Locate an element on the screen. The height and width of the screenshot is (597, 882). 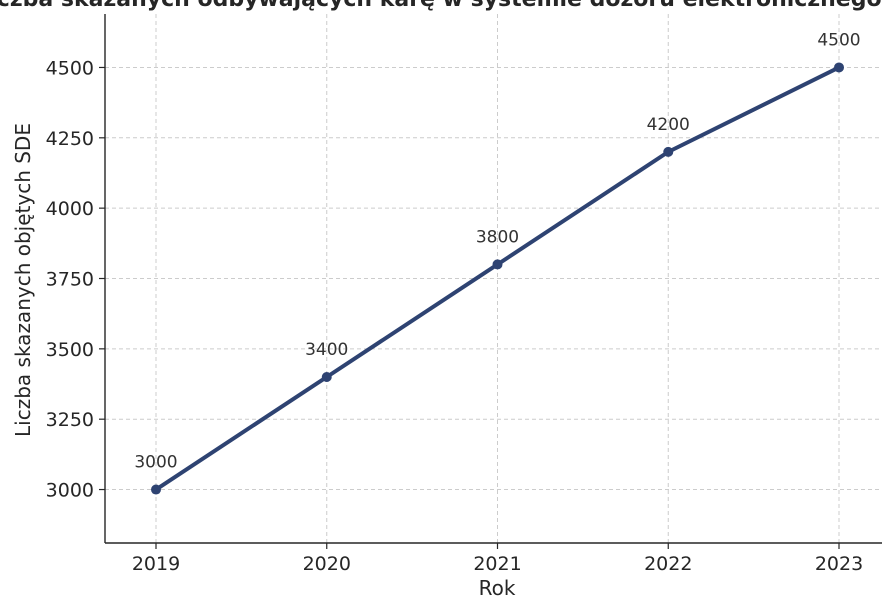
x-tick-label: 2023 is located at coordinates (839, 564).